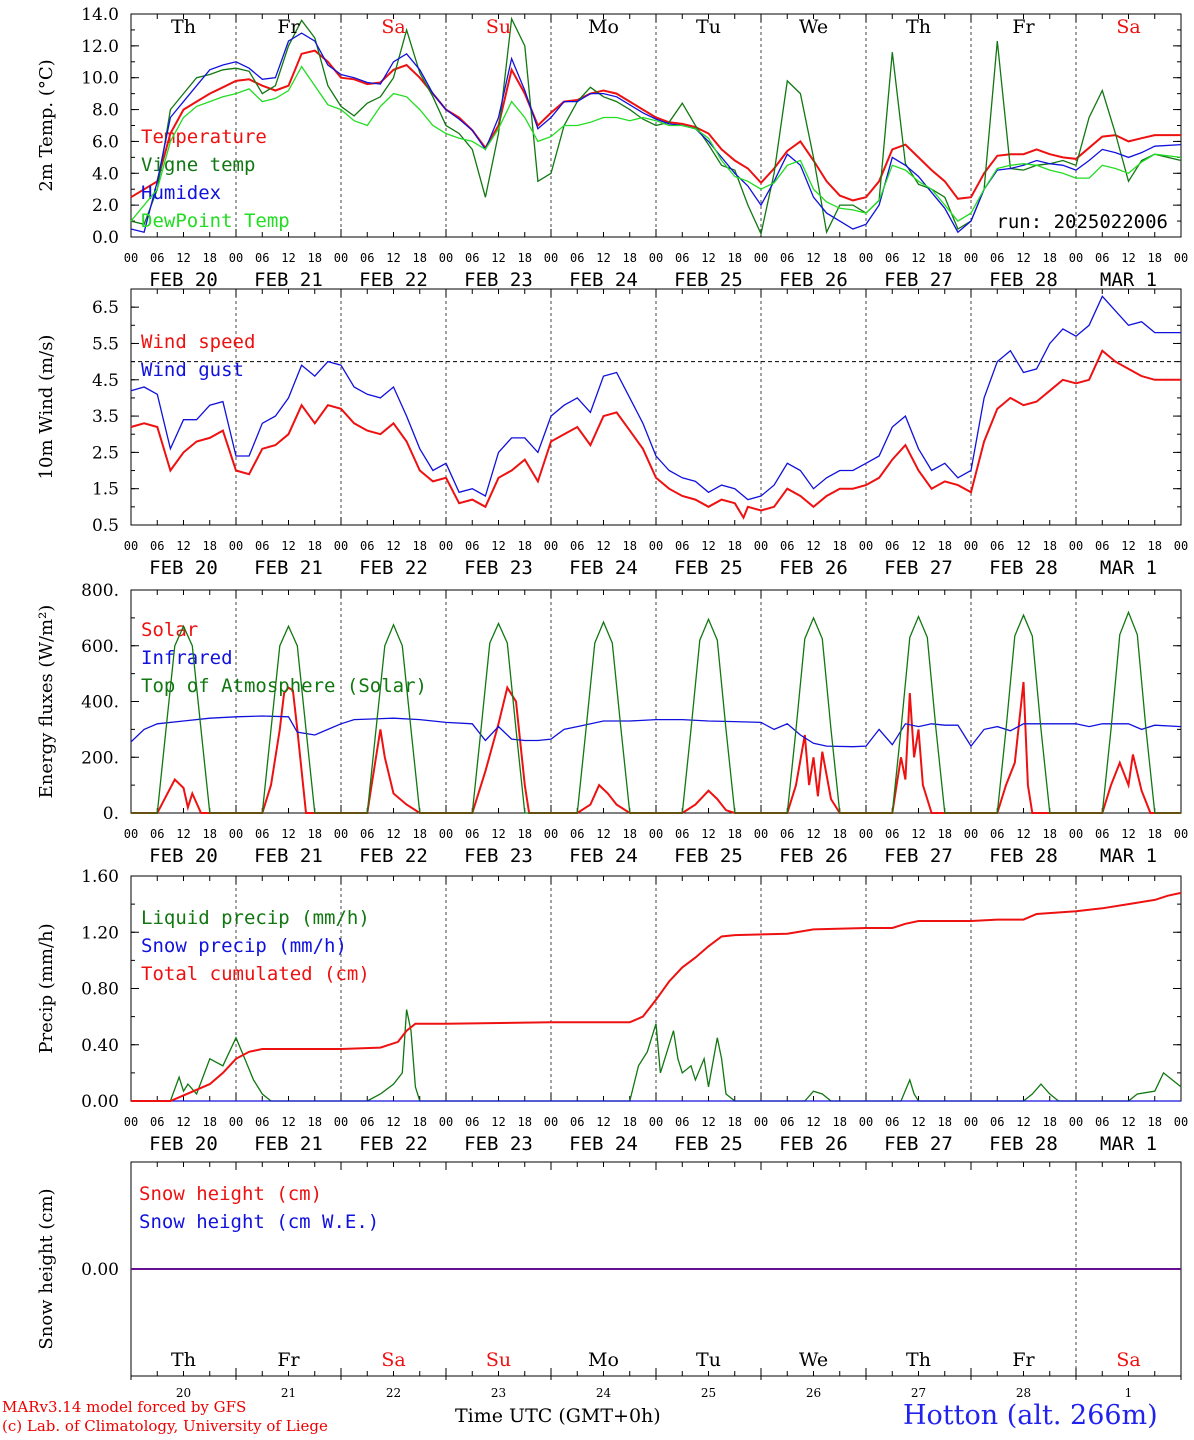 The height and width of the screenshot is (1440, 1194). What do you see at coordinates (100, 758) in the screenshot?
I see `y-tick-label: 200.` at bounding box center [100, 758].